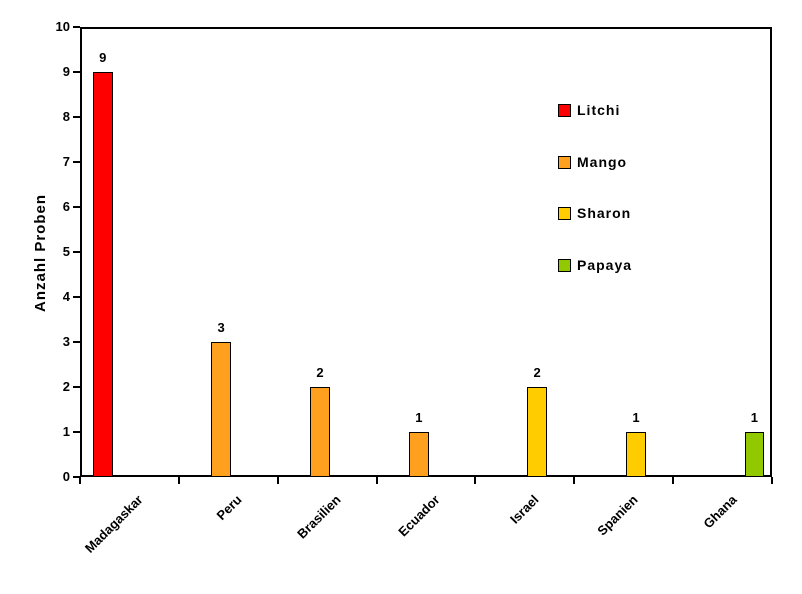  I want to click on y-axis-tick-label: 4, so click(66, 296).